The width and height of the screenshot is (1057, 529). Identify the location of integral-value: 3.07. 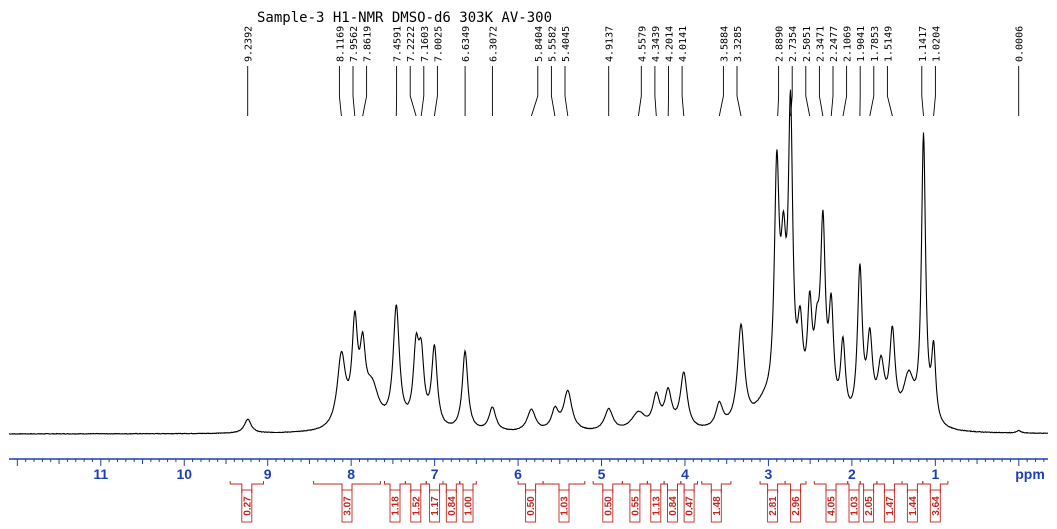
(348, 506).